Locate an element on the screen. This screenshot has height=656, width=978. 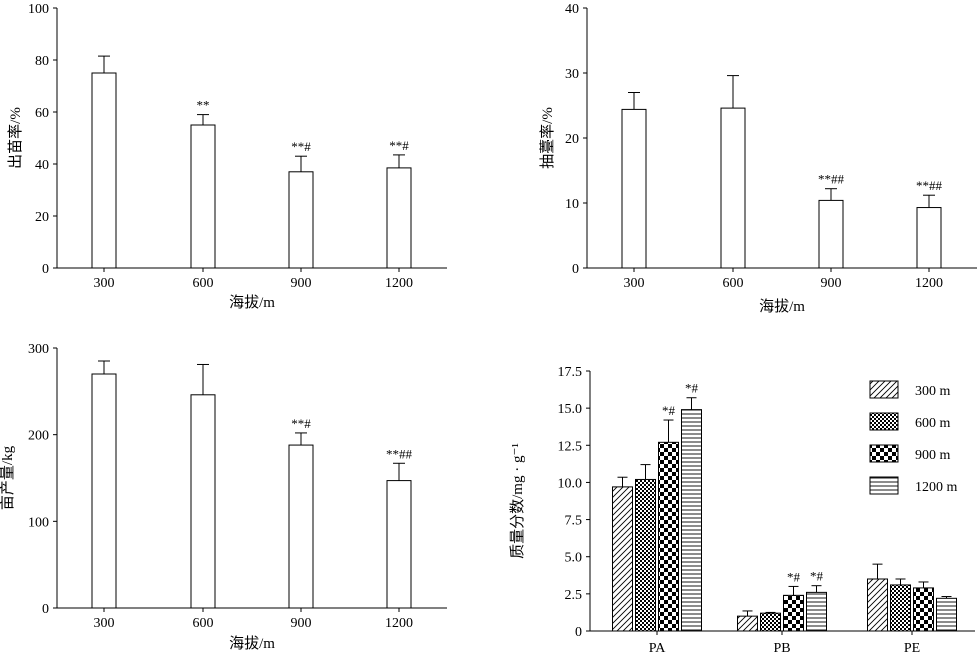
legend-label: 300 m is located at coordinates (933, 391).